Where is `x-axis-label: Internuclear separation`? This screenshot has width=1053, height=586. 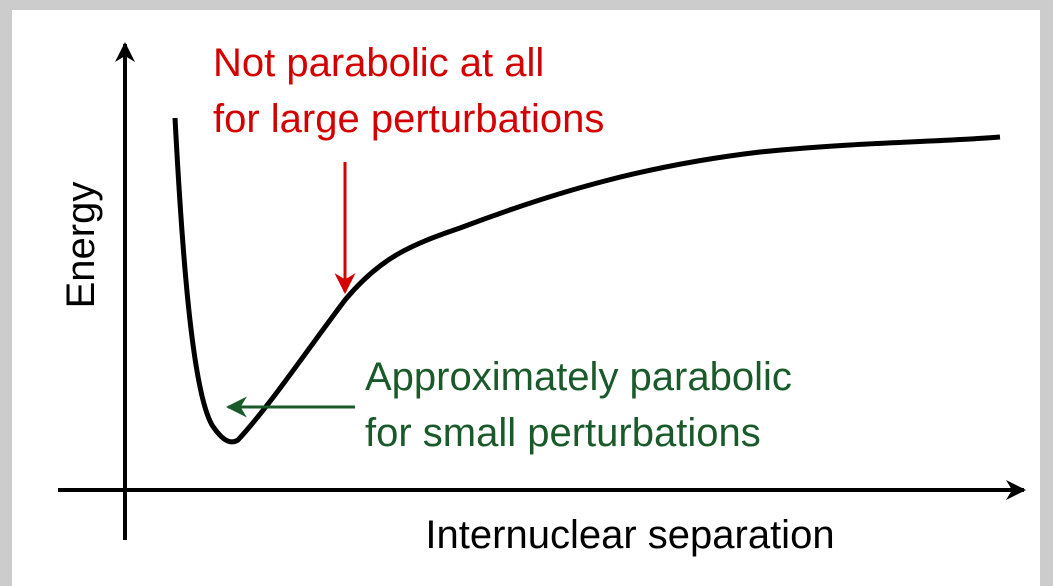 x-axis-label: Internuclear separation is located at coordinates (629, 535).